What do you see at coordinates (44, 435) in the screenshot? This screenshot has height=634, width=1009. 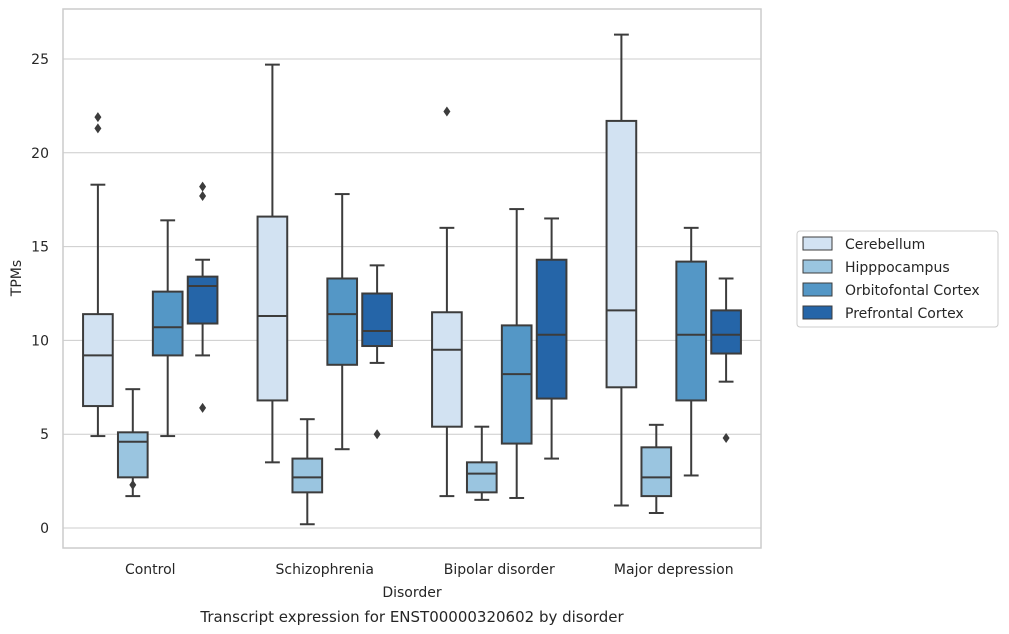 I see `y-tick-label: 5` at bounding box center [44, 435].